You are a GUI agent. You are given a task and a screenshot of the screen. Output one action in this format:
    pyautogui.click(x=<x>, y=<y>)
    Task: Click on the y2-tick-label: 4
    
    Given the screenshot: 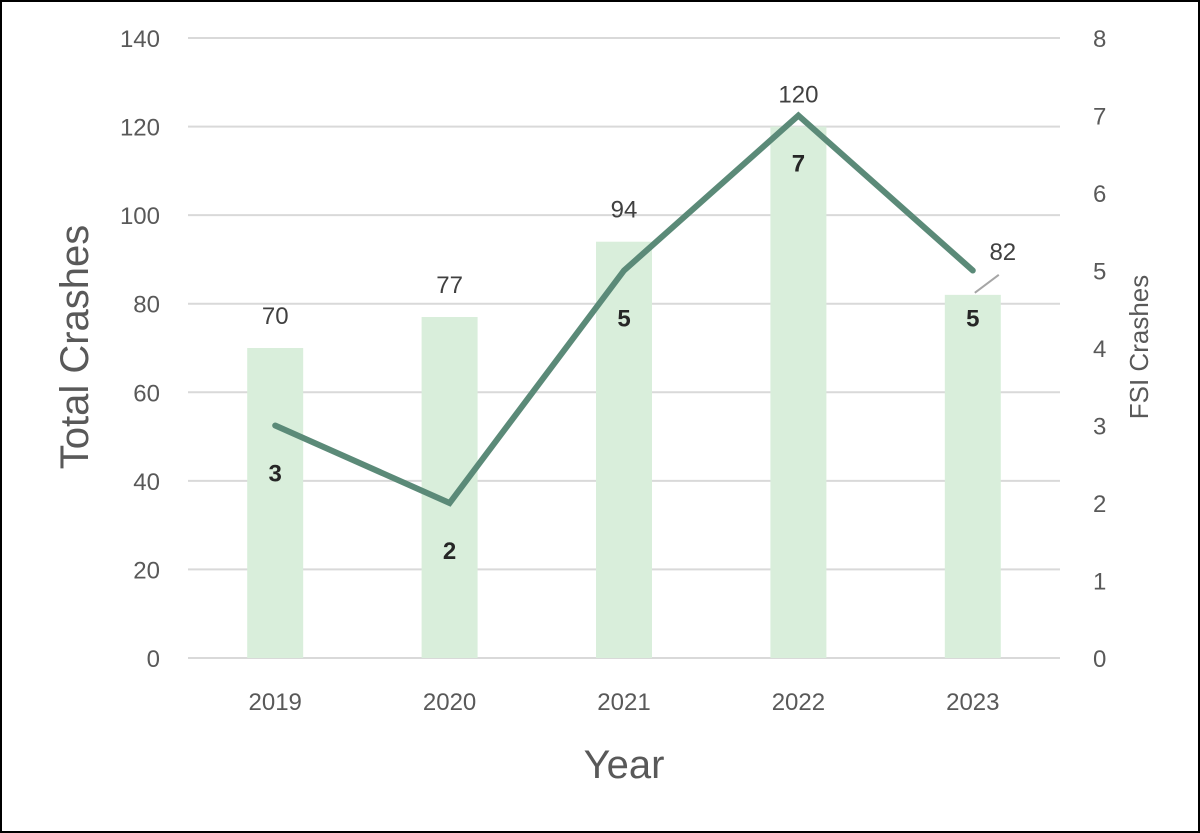 What is the action you would take?
    pyautogui.click(x=1099, y=349)
    